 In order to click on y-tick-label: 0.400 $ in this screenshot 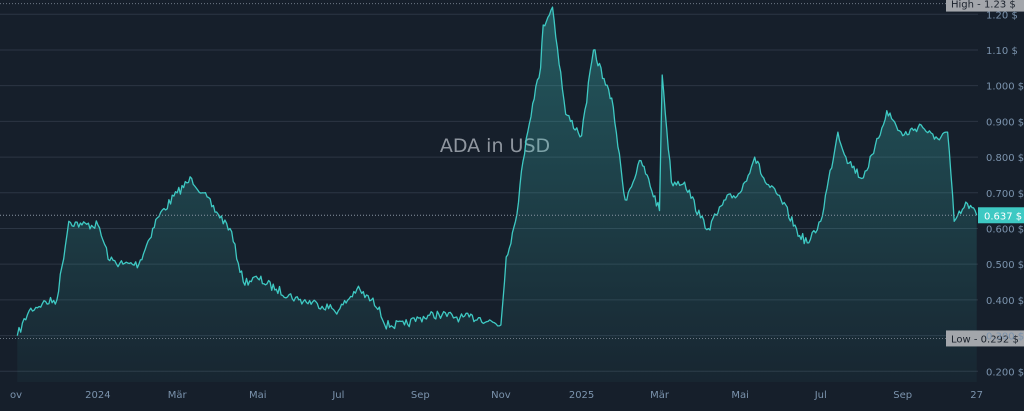, I will do `click(1005, 301)`.